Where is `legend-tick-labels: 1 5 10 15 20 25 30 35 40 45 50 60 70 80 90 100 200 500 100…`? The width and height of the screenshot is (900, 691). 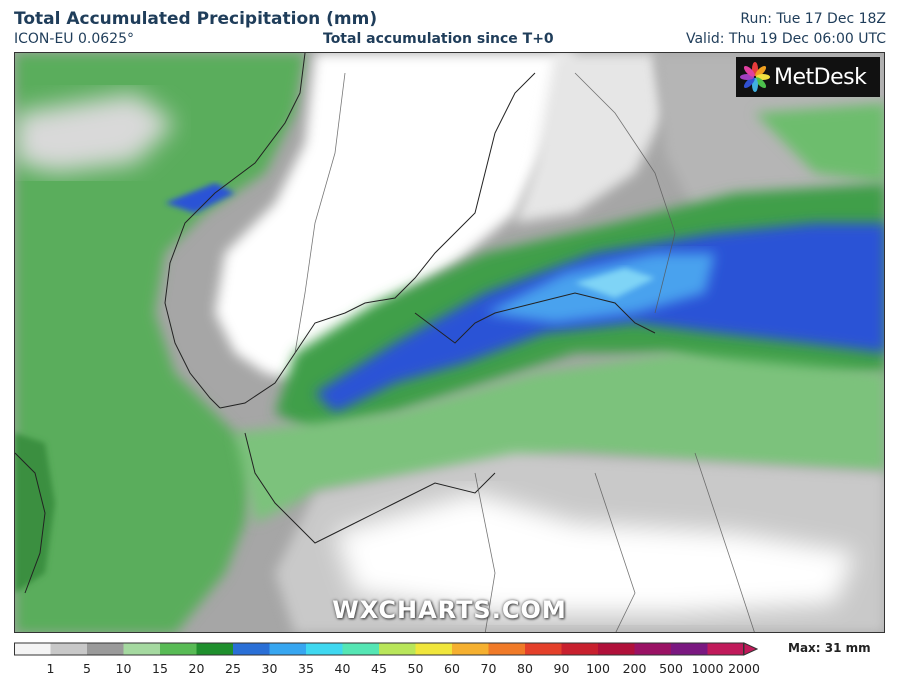 legend-tick-labels: 1 5 10 15 20 25 30 35 40 45 50 60 70 80 90 100 200 500 100… is located at coordinates (387, 670).